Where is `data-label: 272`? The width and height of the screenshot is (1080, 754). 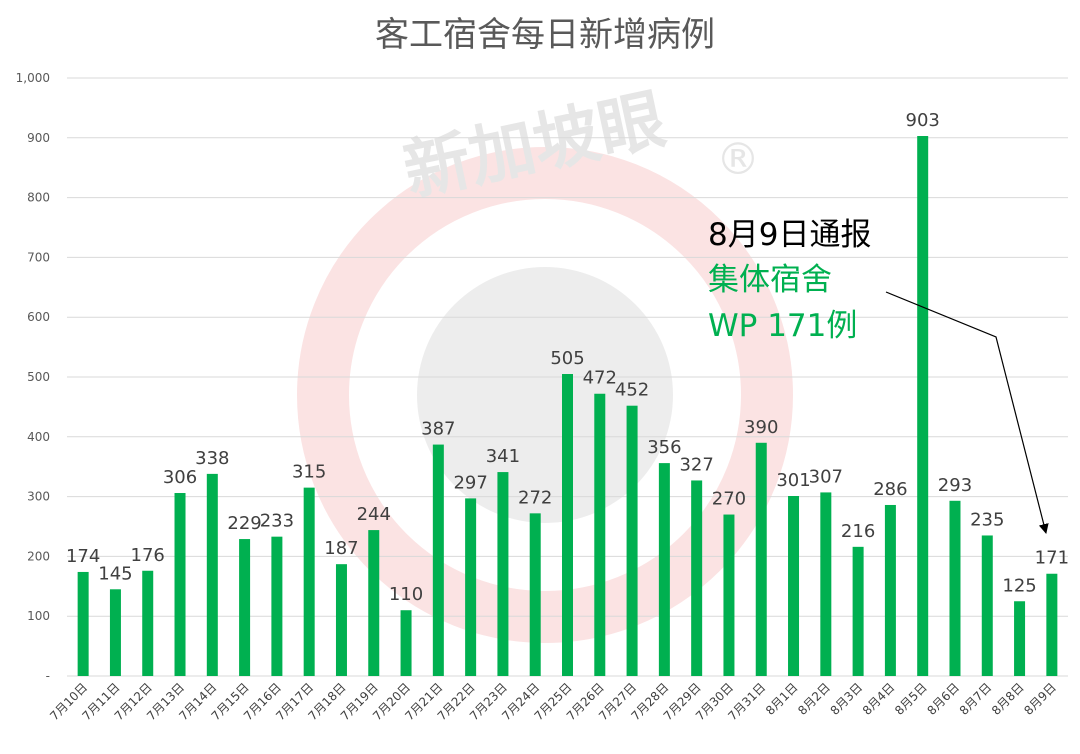
data-label: 272 is located at coordinates (535, 497).